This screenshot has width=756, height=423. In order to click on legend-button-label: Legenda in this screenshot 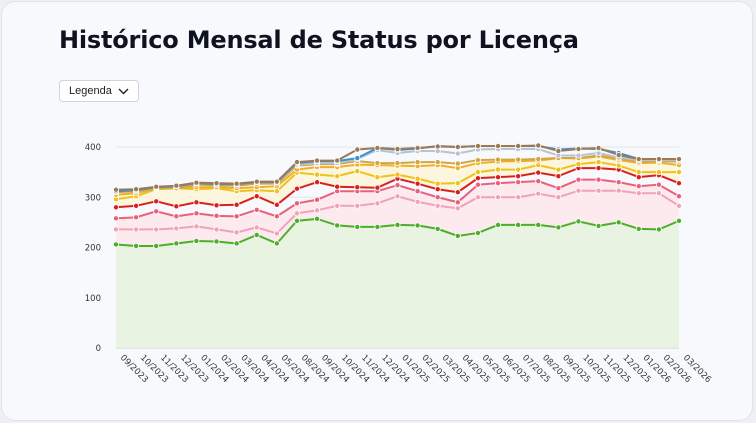, I will do `click(90, 91)`.